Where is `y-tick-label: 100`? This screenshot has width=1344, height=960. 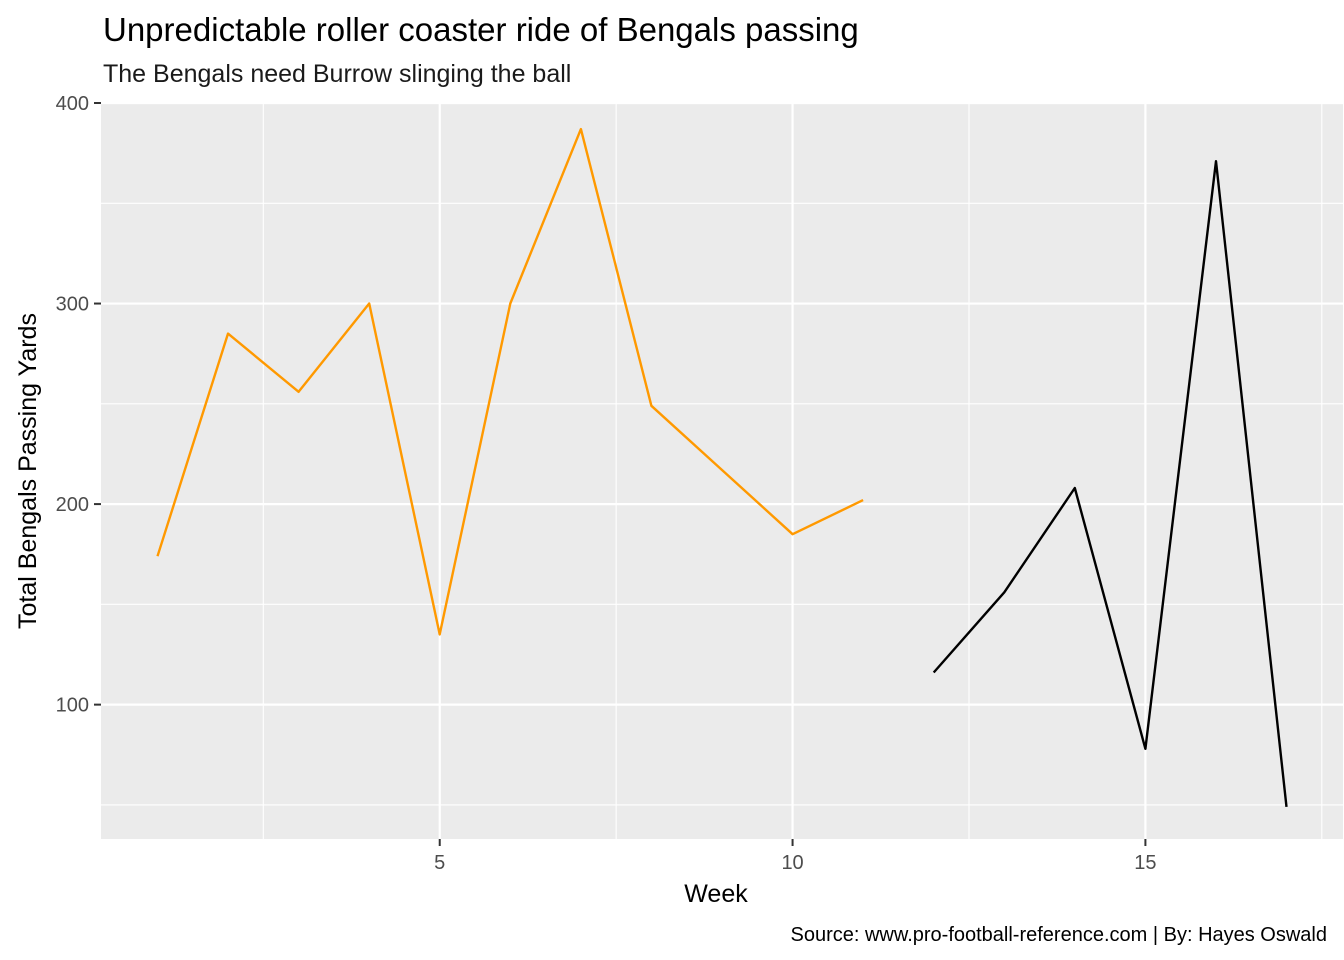
y-tick-label: 100 is located at coordinates (72, 706).